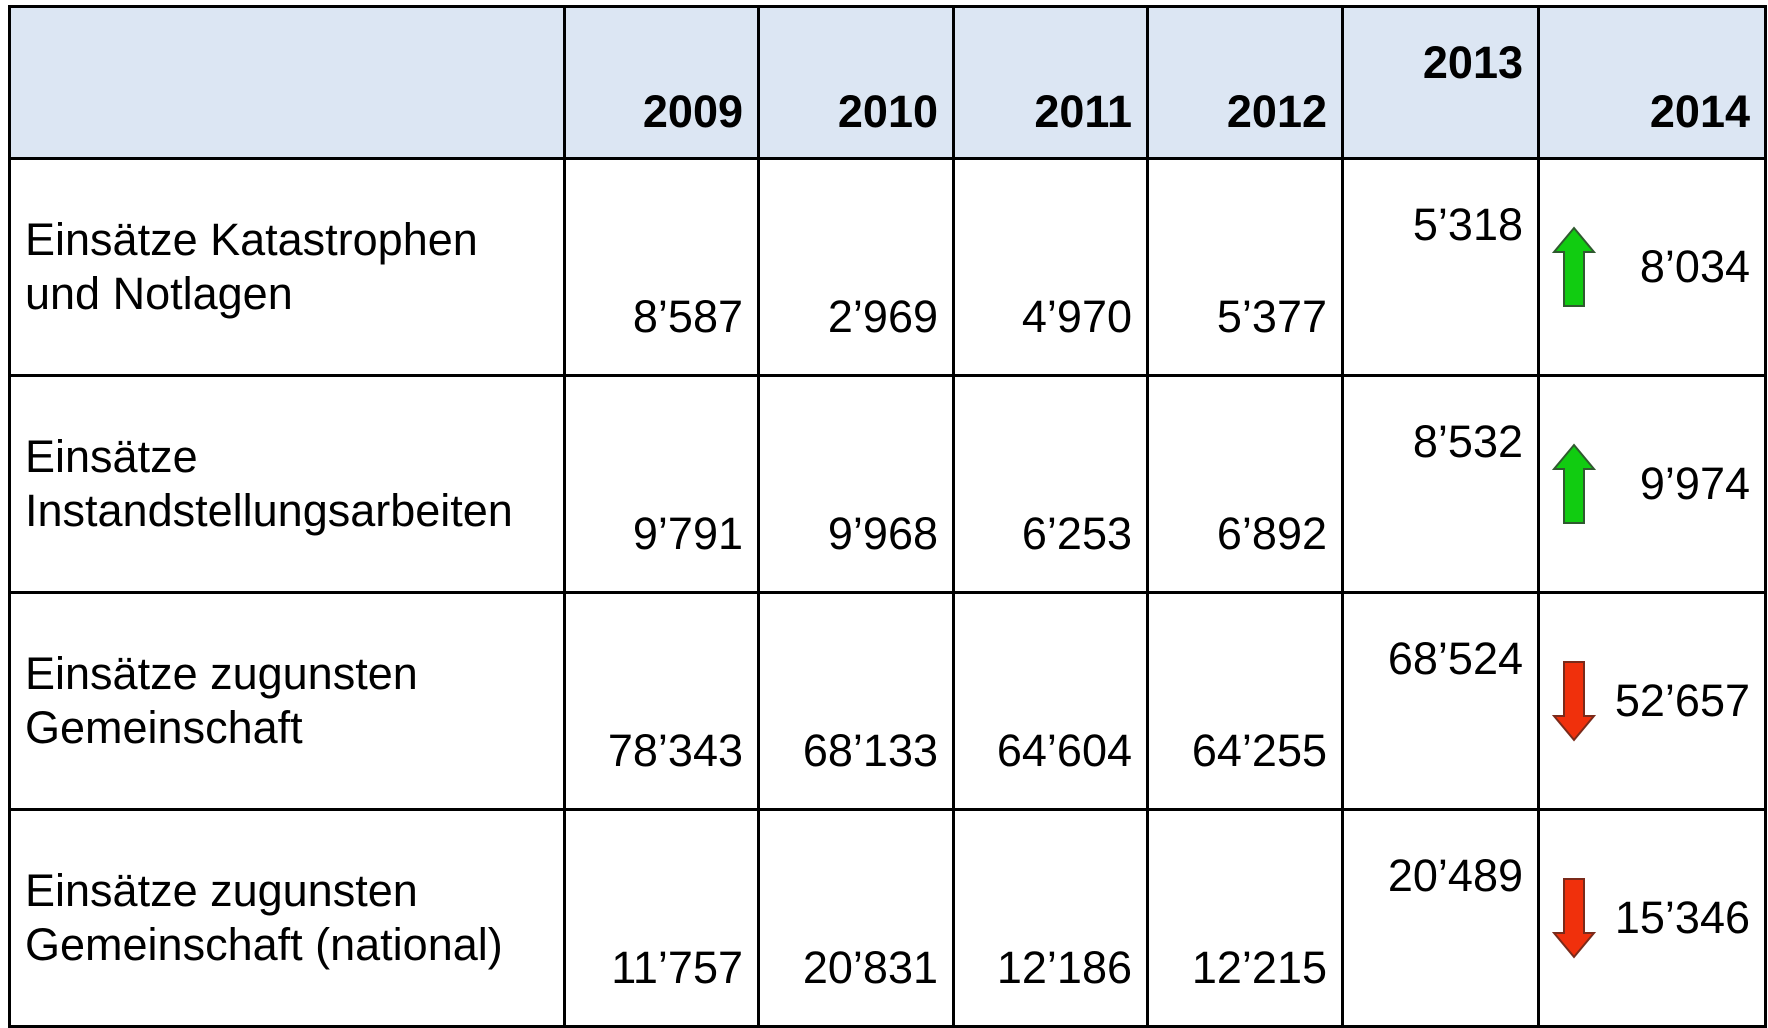 The image size is (1768, 1028). What do you see at coordinates (687, 316) in the screenshot?
I see `value-text: 8’587` at bounding box center [687, 316].